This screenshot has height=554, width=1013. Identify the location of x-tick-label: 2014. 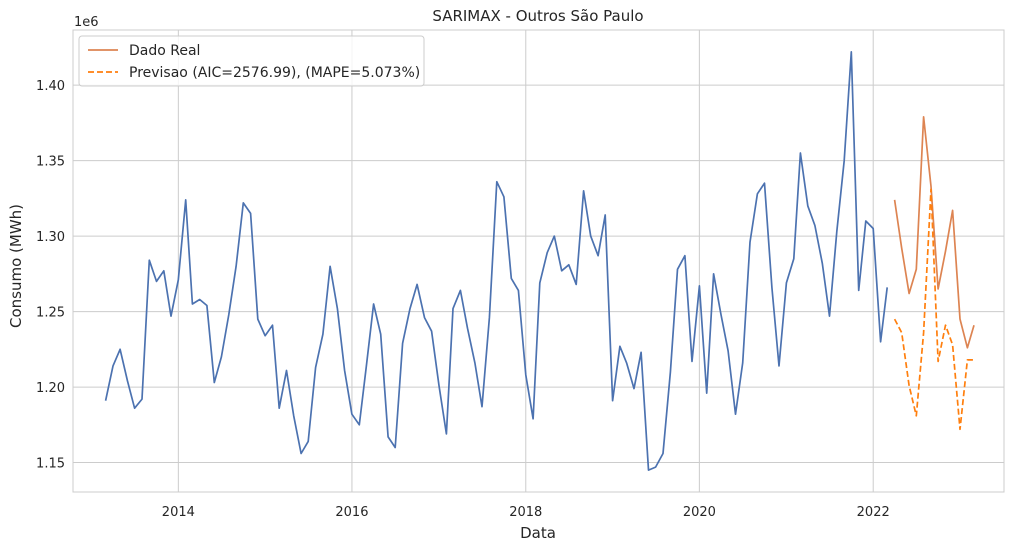
(178, 512).